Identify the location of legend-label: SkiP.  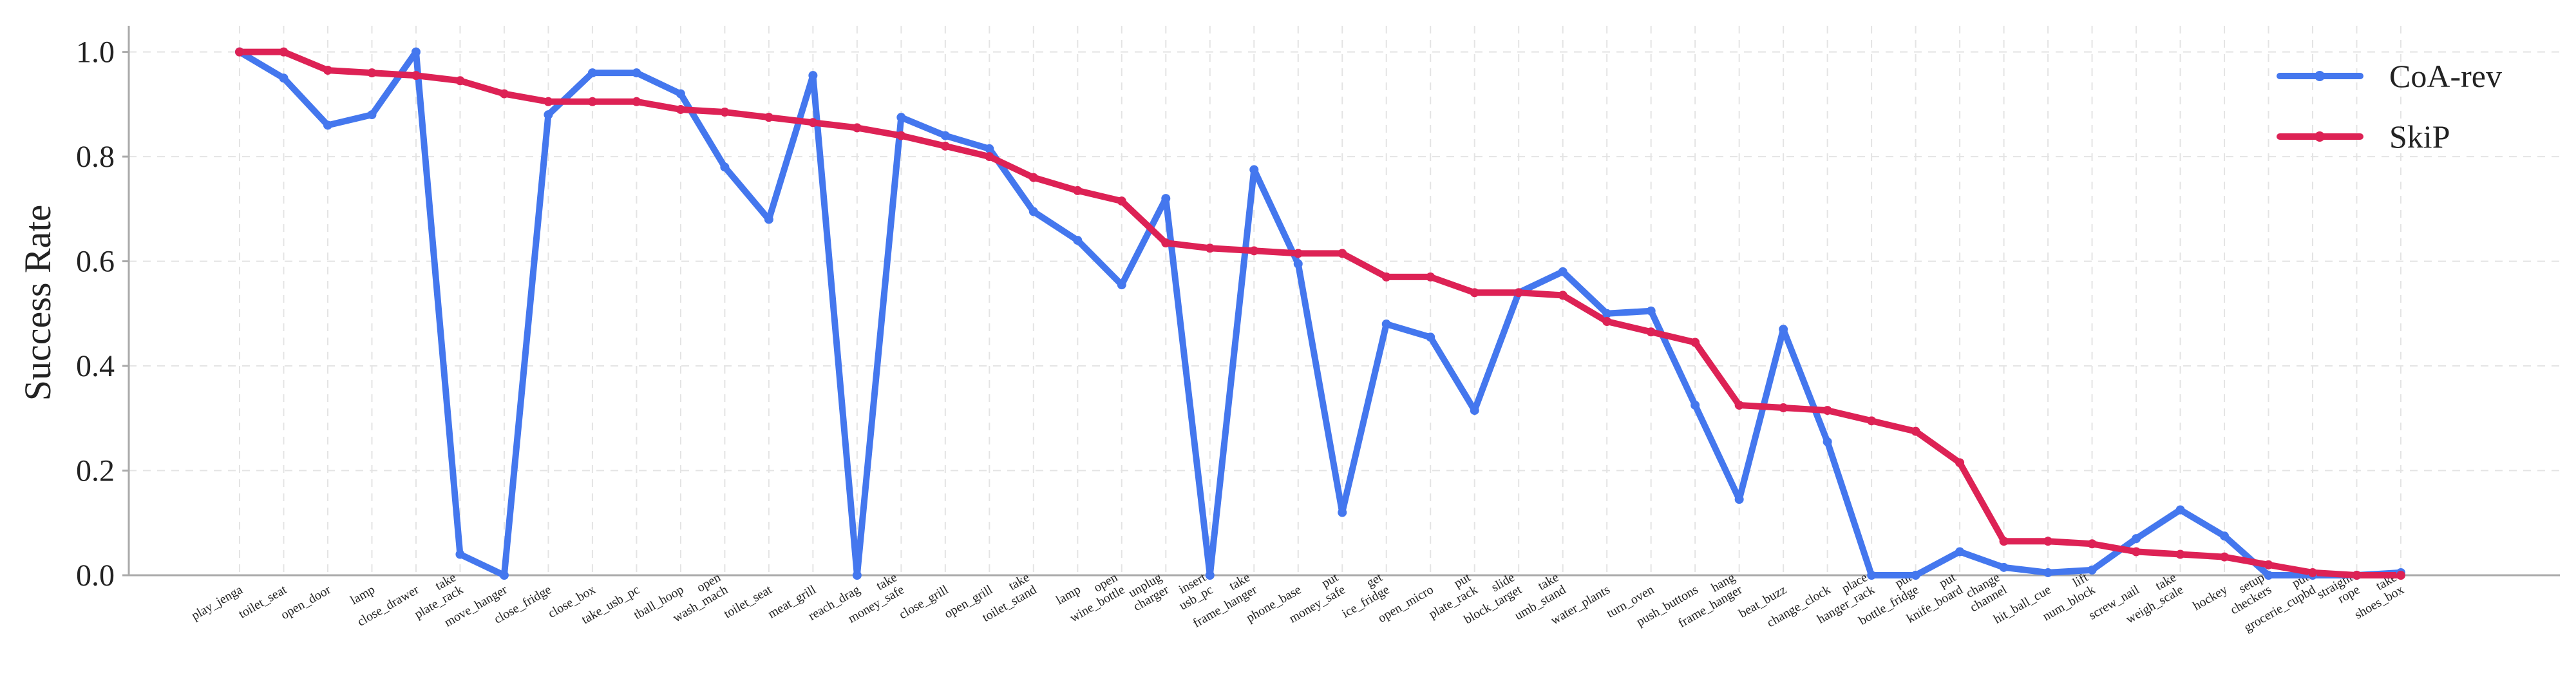
(2419, 137).